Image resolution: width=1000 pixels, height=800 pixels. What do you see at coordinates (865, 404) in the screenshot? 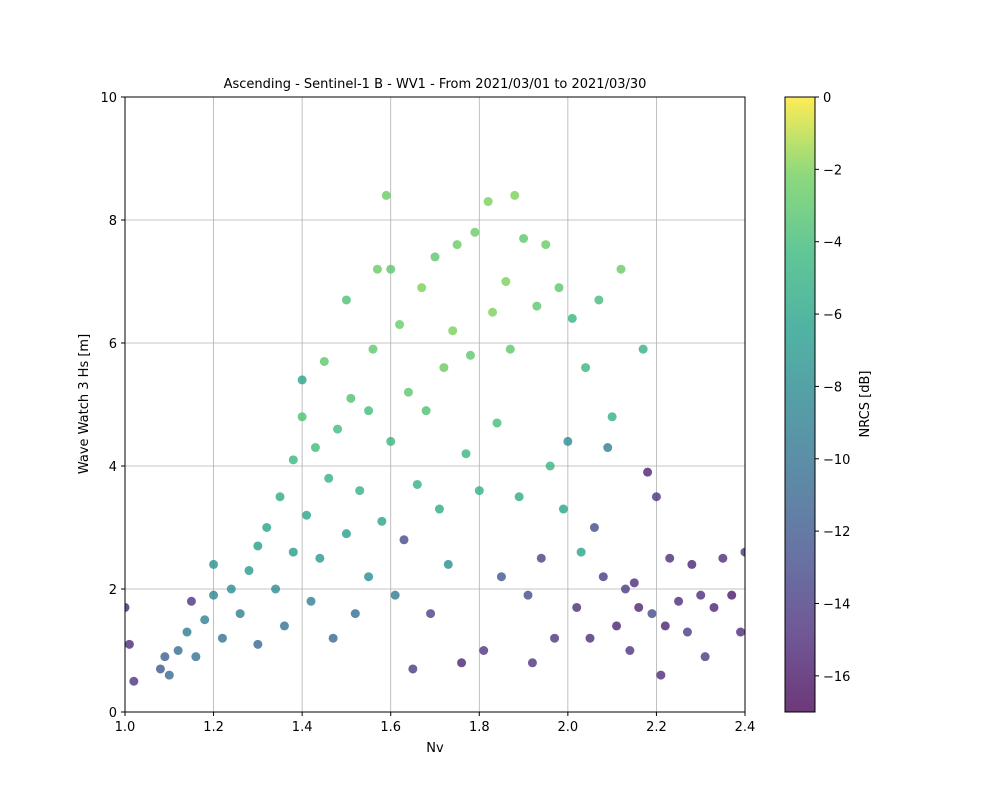
I see `colorbar-label: NRCS [dB]` at bounding box center [865, 404].